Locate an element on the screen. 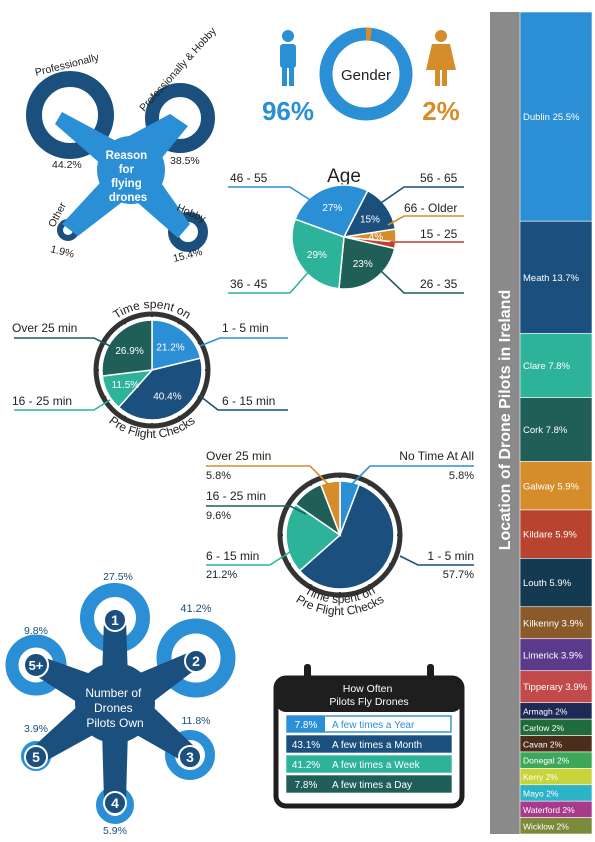 Image resolution: width=595 pixels, height=842 pixels. frequency-label: A few times a Day is located at coordinates (372, 785).